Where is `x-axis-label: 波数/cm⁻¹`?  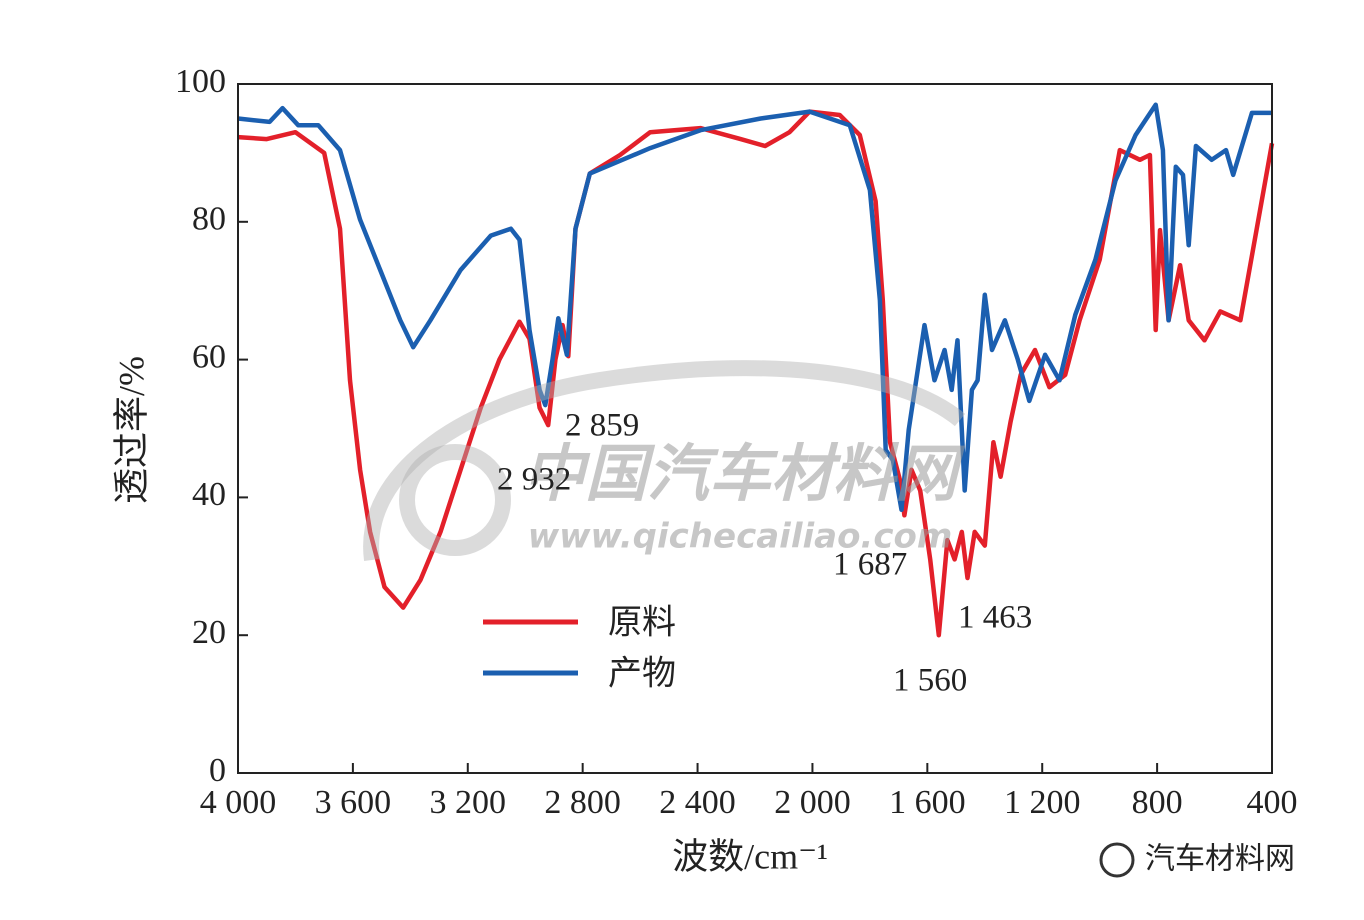 x-axis-label: 波数/cm⁻¹ is located at coordinates (750, 856).